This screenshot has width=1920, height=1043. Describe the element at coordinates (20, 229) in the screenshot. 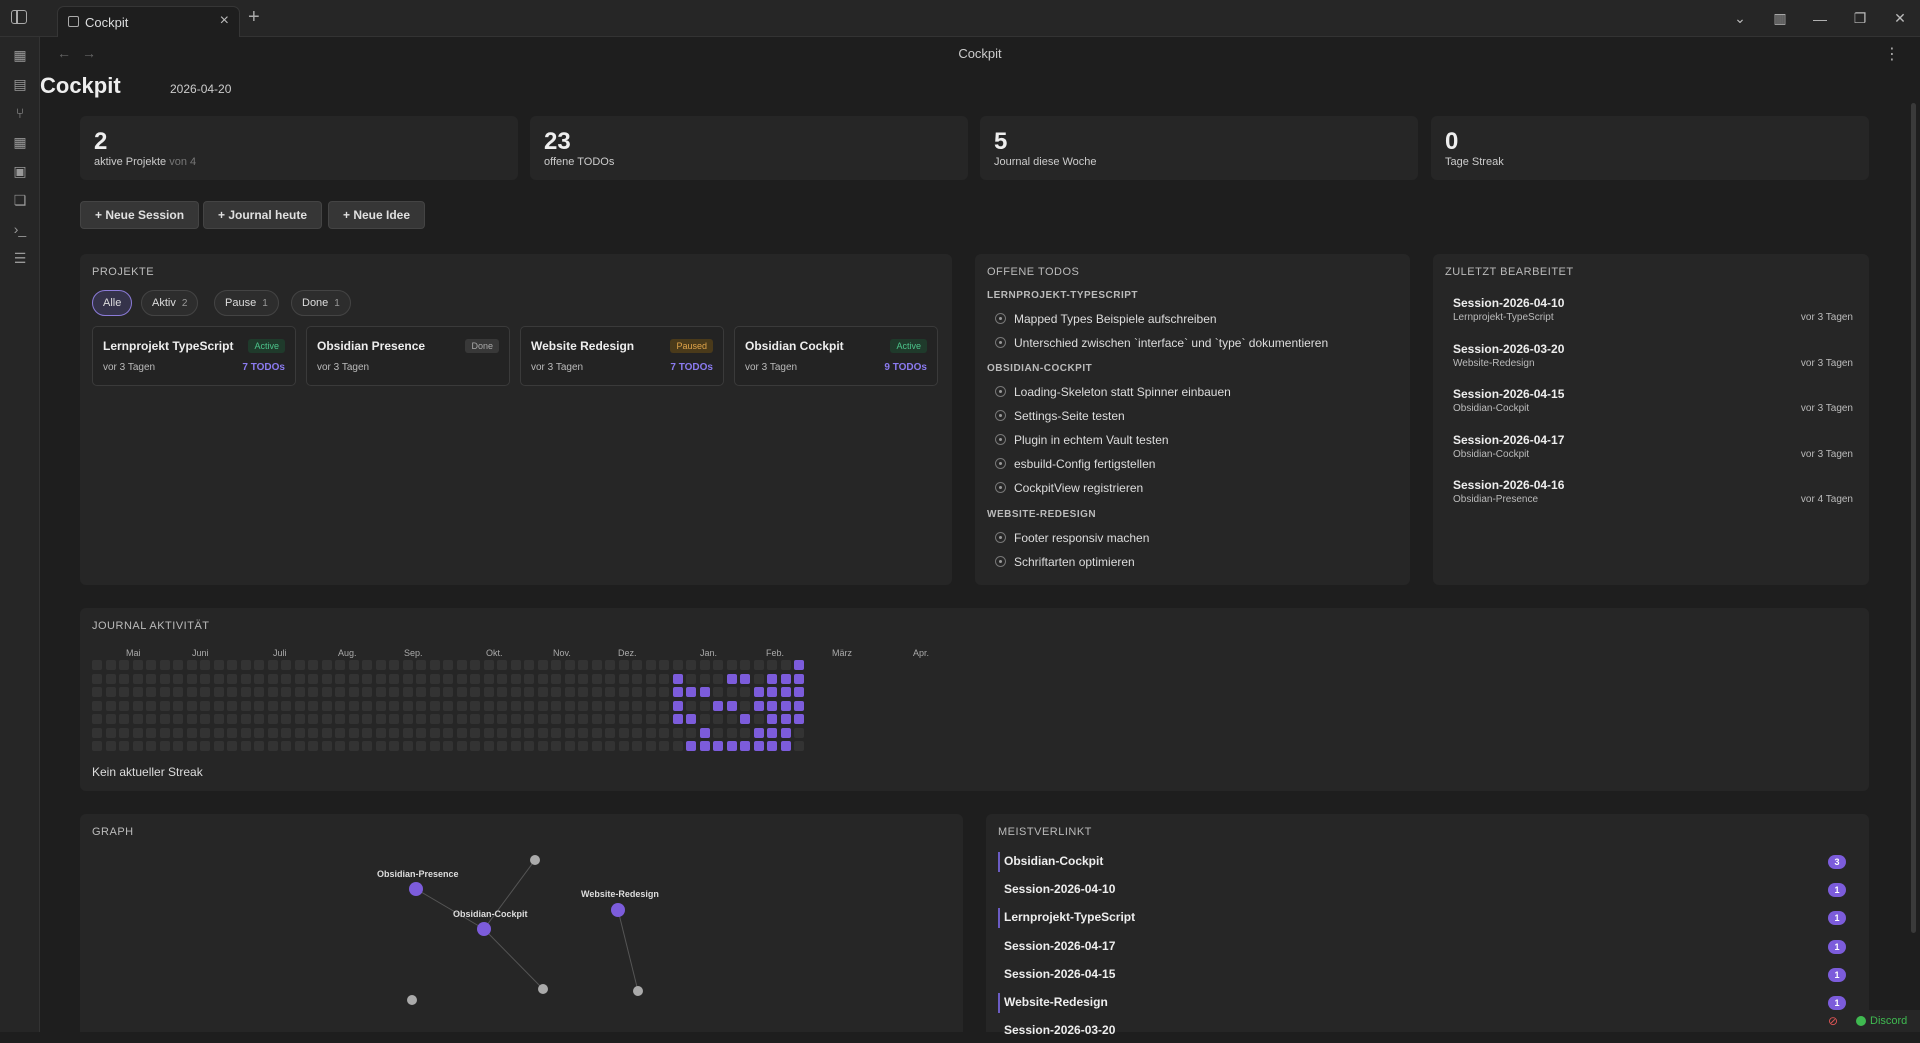

I see `terminal-icon: ›_` at that location.